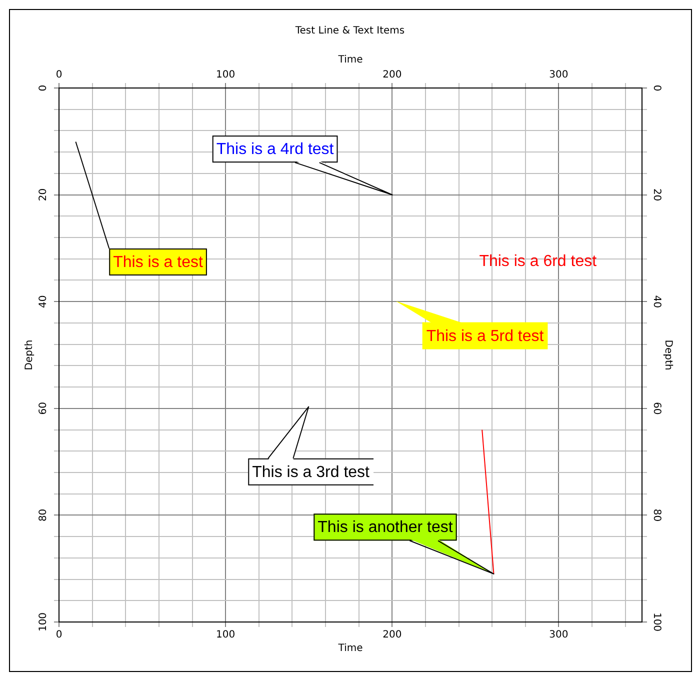 This screenshot has width=700, height=680. Describe the element at coordinates (668, 355) in the screenshot. I see `y2-axis-title: Depth` at that location.